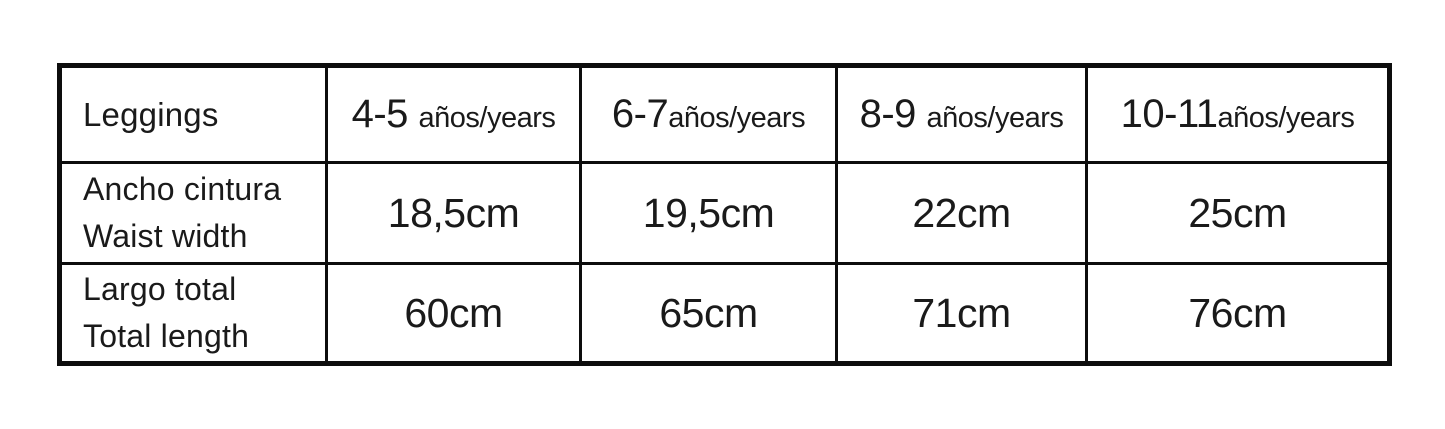 The height and width of the screenshot is (429, 1445). I want to click on size-header-4-5: 4-5 años/years, so click(453, 114).